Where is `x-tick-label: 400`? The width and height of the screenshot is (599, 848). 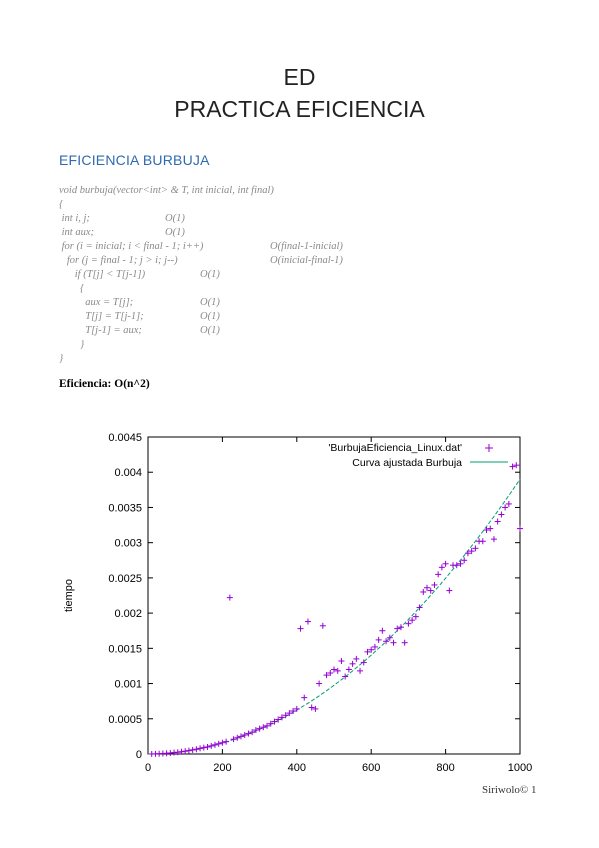 x-tick-label: 400 is located at coordinates (297, 768).